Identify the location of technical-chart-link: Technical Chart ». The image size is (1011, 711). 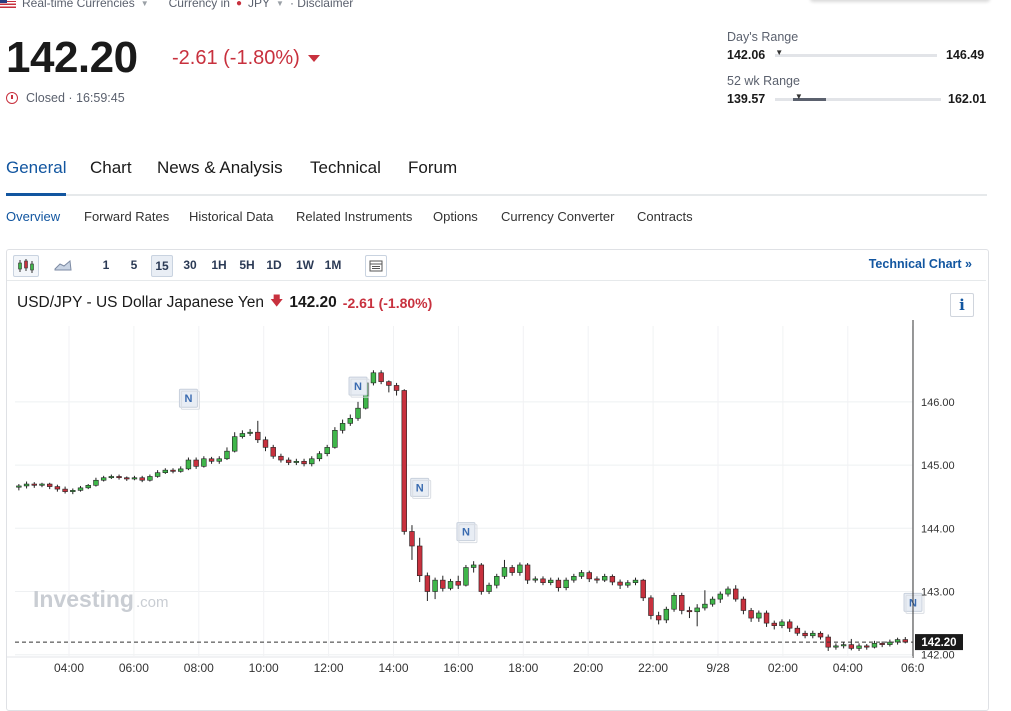
(920, 264).